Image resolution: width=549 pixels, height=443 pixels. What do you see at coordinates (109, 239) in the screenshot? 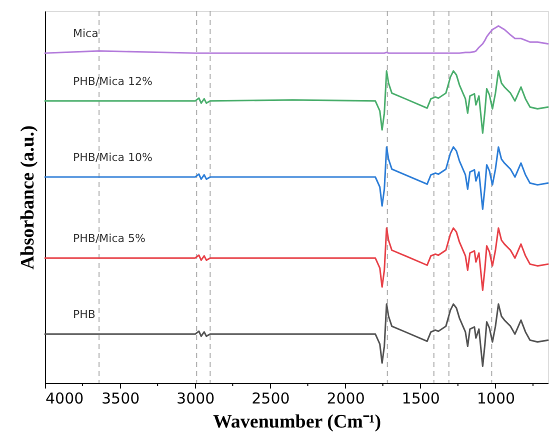
I see `series-label: PHB/Mica 5%` at bounding box center [109, 239].